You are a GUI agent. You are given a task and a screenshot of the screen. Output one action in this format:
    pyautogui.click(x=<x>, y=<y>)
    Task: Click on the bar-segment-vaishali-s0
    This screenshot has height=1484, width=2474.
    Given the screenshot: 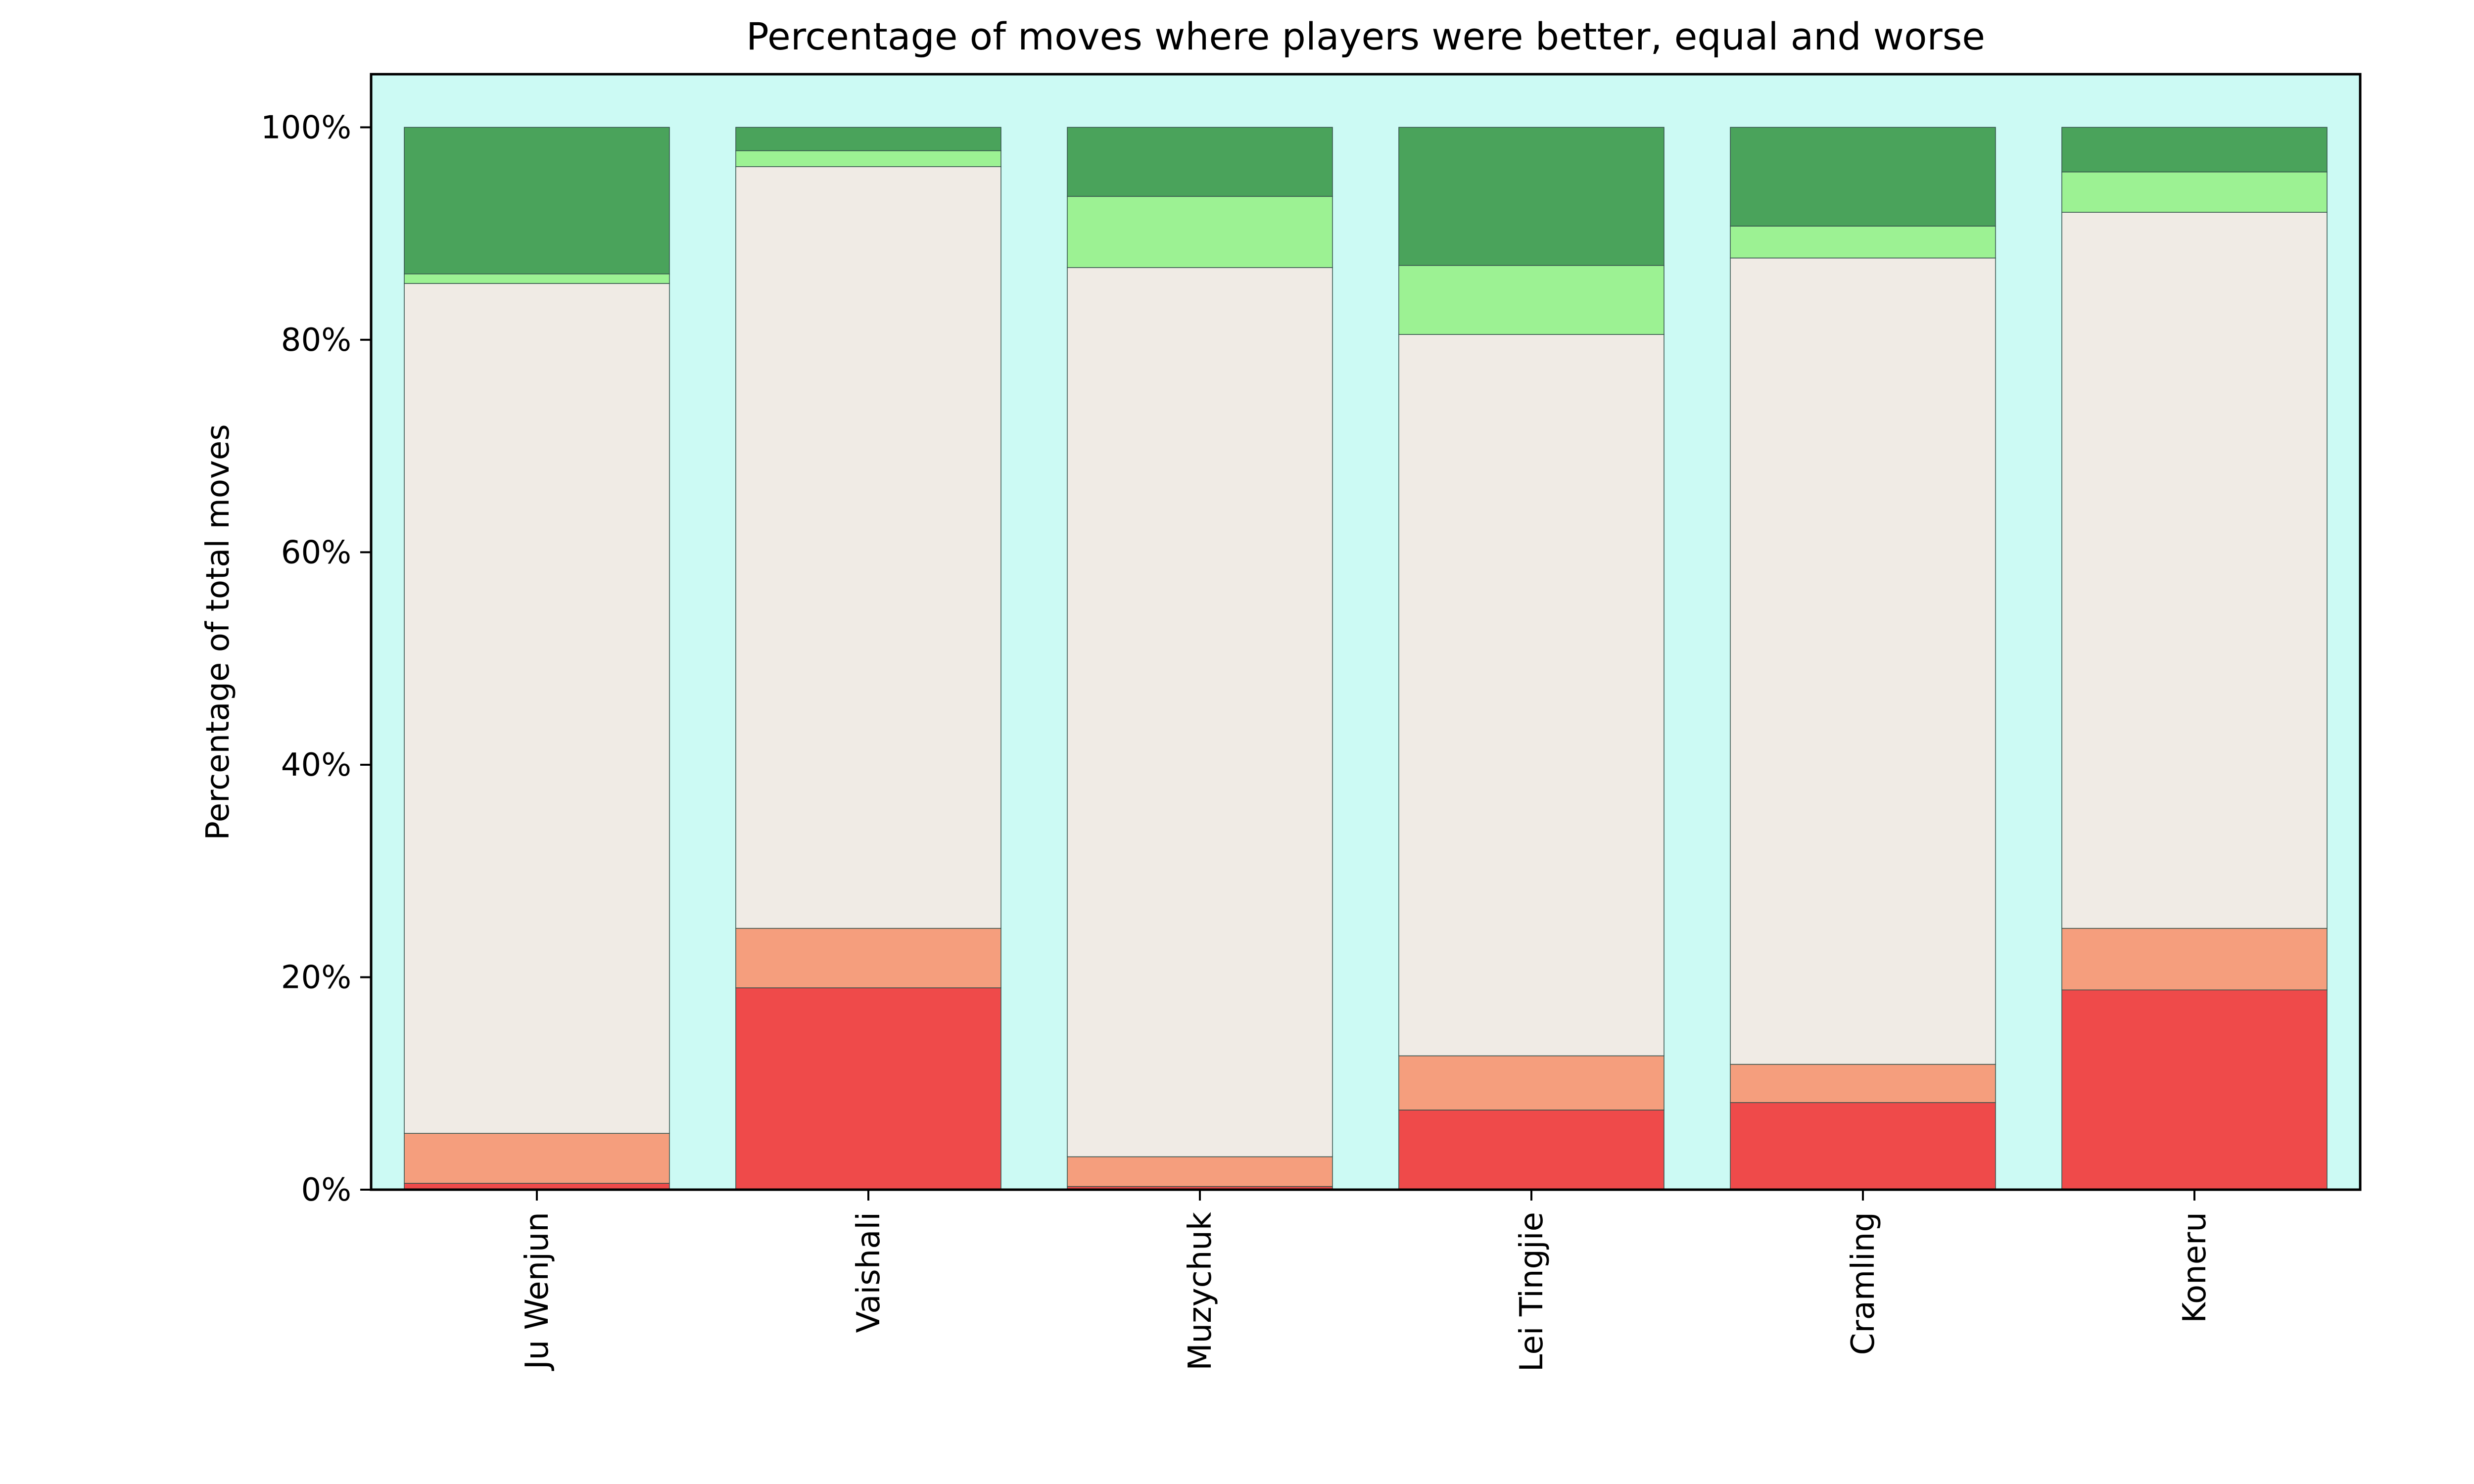 What is the action you would take?
    pyautogui.click(x=868, y=1088)
    